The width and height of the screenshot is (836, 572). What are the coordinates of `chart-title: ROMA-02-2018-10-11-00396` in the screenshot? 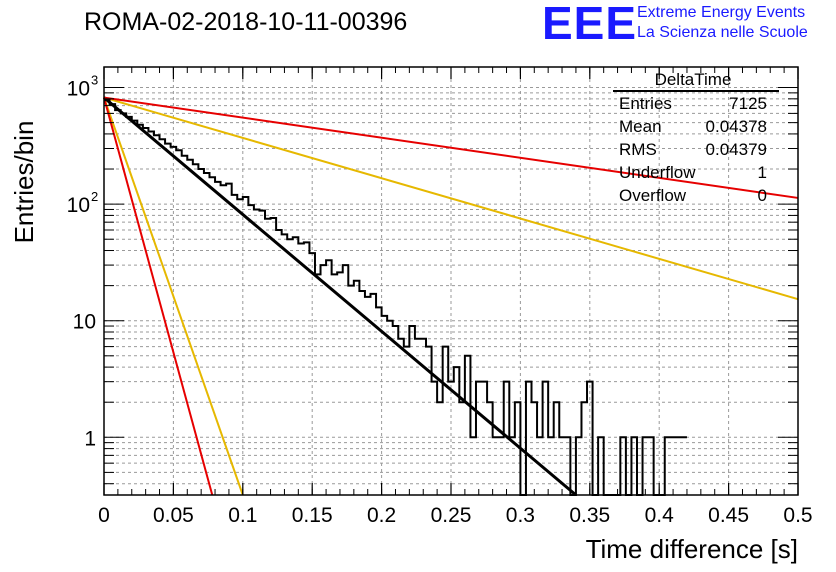 It's located at (246, 22).